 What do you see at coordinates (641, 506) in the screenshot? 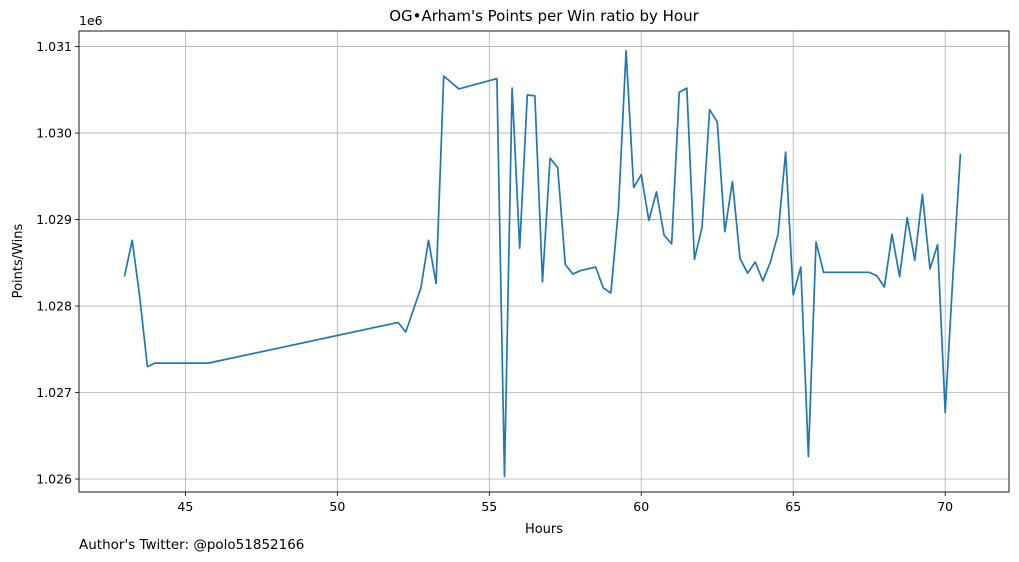
I see `x-tick-label: 60` at bounding box center [641, 506].